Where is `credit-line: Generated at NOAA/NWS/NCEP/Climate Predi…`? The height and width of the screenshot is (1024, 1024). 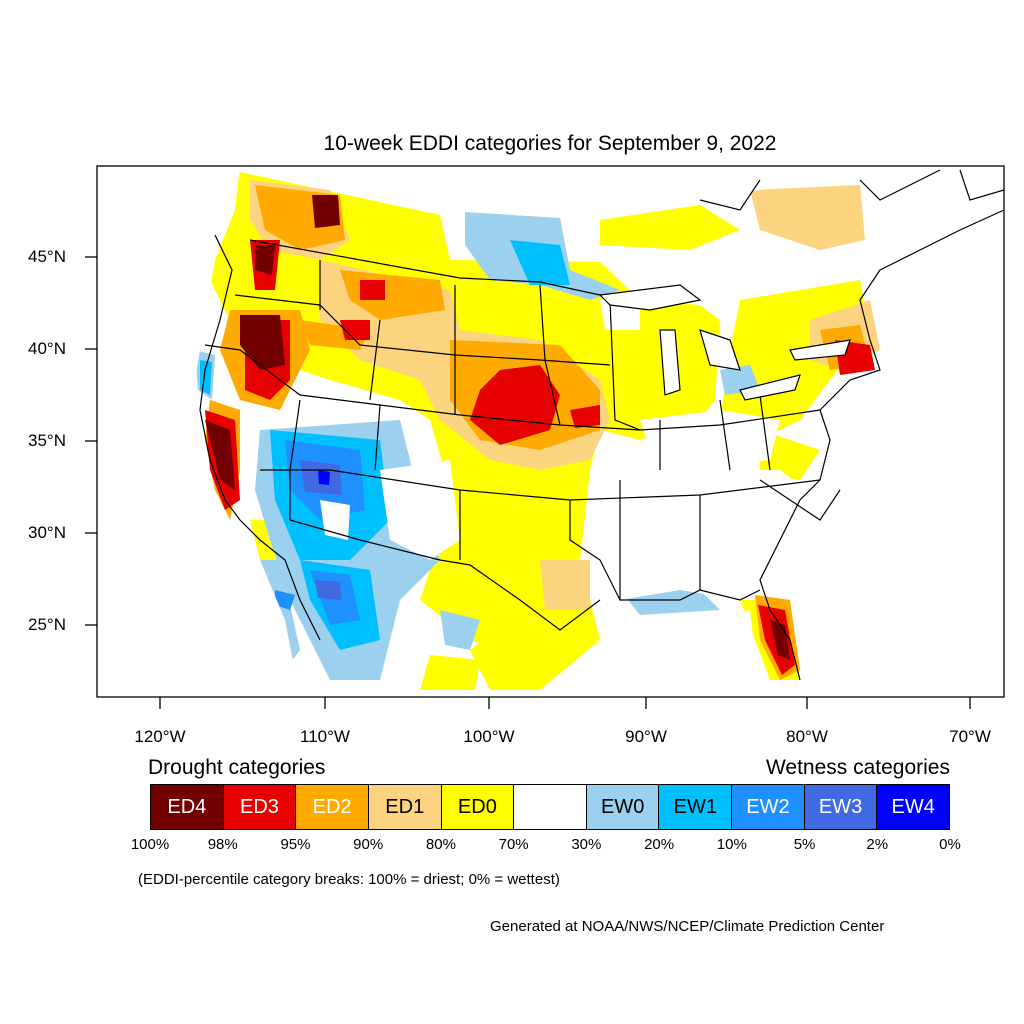
credit-line: Generated at NOAA/NWS/NCEP/Climate Predi… is located at coordinates (687, 926).